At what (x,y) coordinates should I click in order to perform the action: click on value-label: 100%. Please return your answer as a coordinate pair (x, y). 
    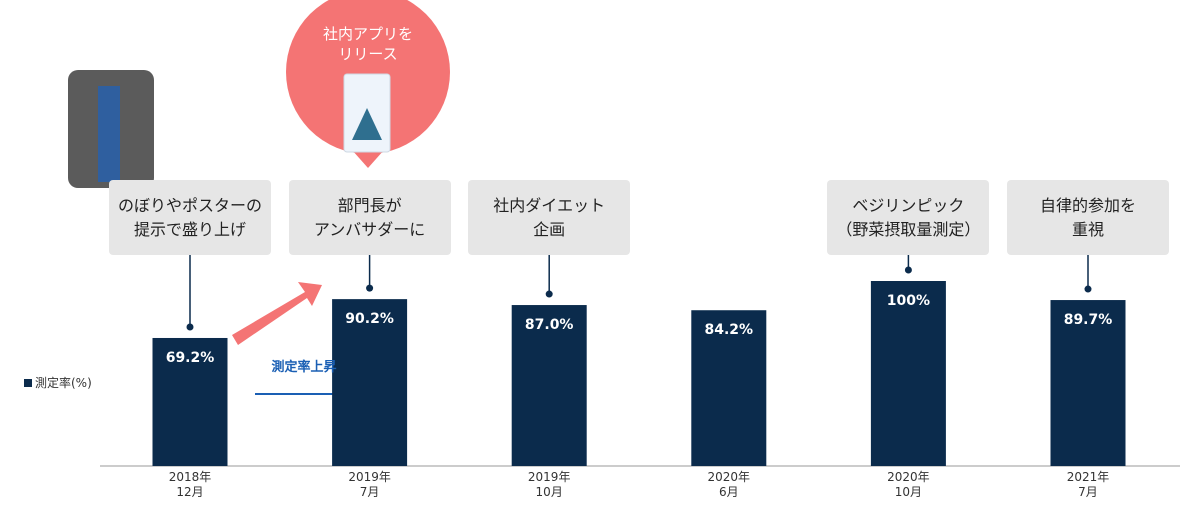
    Looking at the image, I should click on (908, 301).